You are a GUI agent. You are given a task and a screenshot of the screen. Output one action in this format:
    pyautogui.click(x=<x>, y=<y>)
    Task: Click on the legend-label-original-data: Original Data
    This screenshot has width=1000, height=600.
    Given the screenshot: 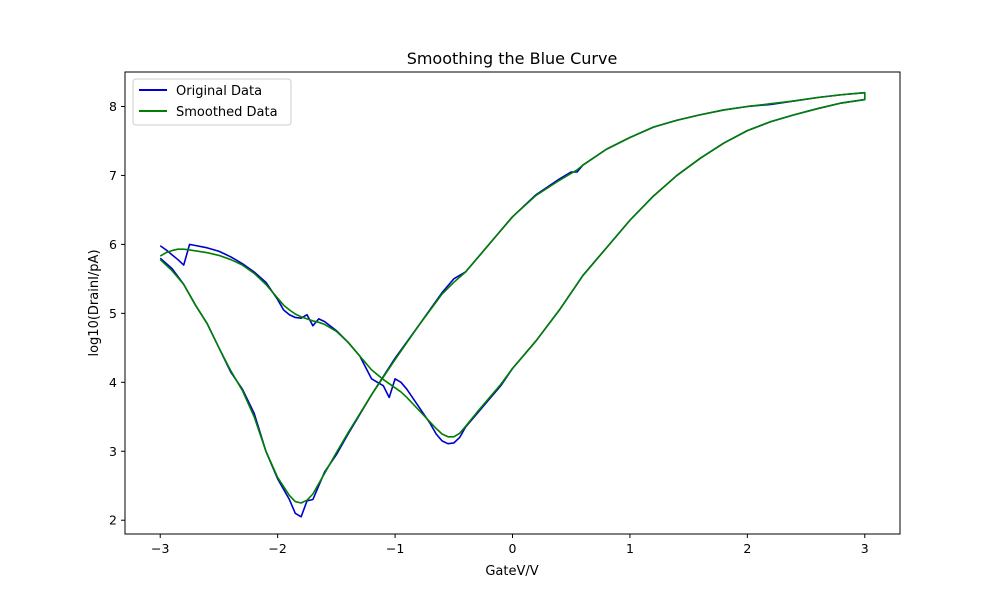 What is the action you would take?
    pyautogui.click(x=219, y=91)
    